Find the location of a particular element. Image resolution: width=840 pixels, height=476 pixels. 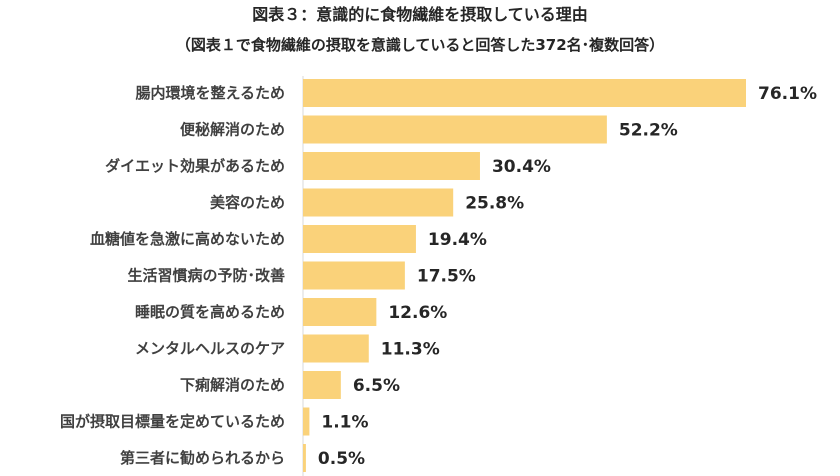

value-label-7: 12.6% is located at coordinates (417, 313).